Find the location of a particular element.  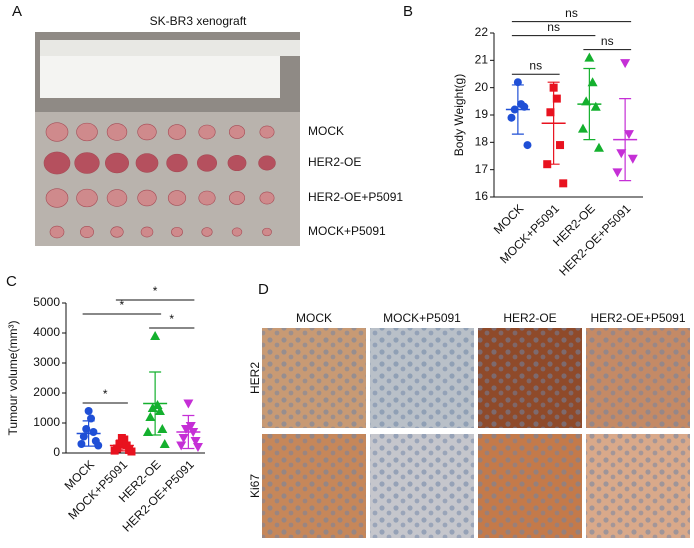

column-label: HER2-OE is located at coordinates (529, 318).